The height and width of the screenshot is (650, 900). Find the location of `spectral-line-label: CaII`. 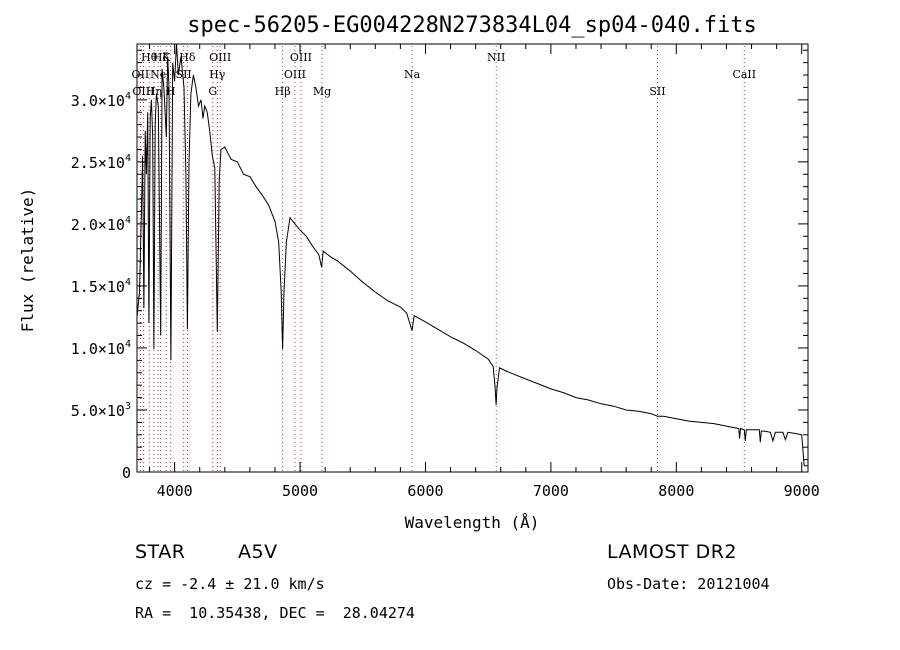

spectral-line-label: CaII is located at coordinates (744, 74).